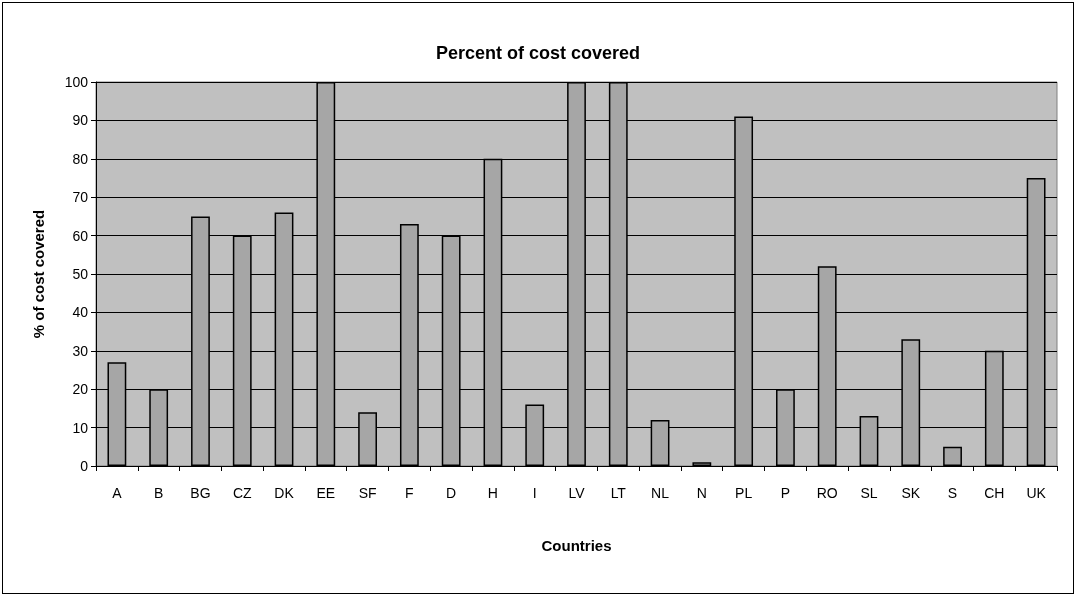 Image resolution: width=1078 pixels, height=598 pixels. Describe the element at coordinates (80, 120) in the screenshot. I see `y-tick-label: 90` at that location.